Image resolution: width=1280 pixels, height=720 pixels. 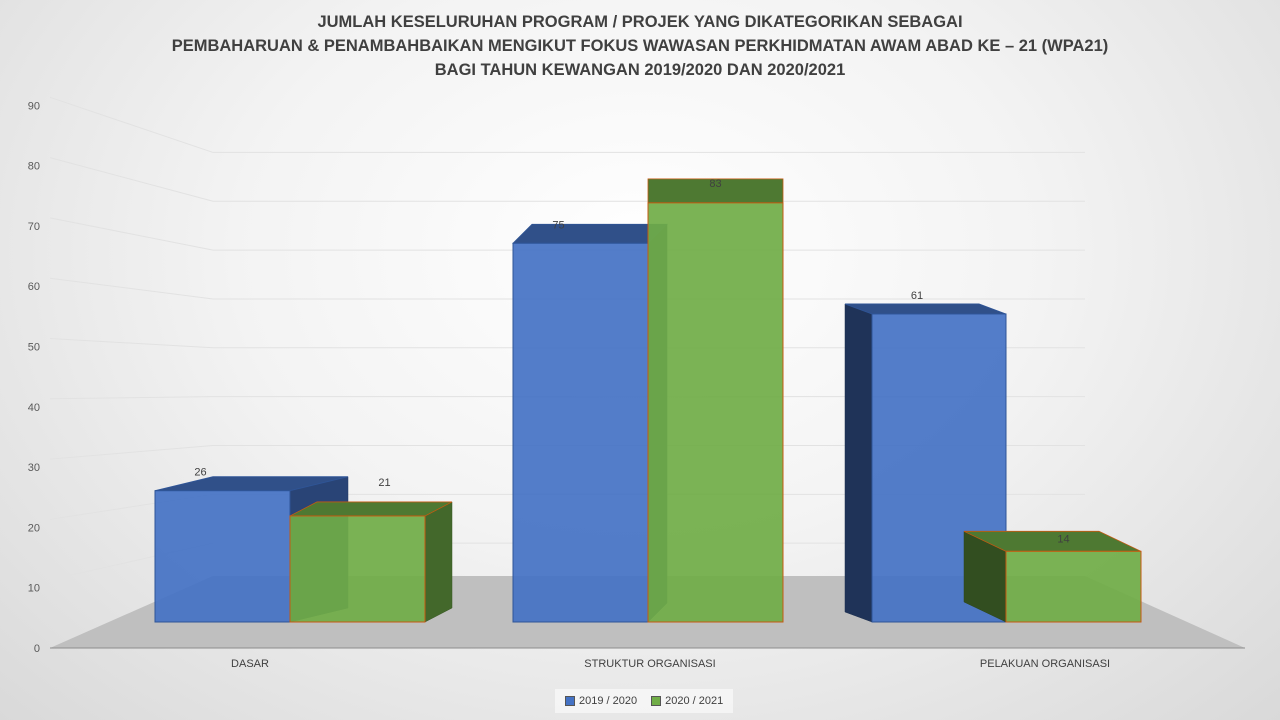 I want to click on x-category-label-2: STRUKTUR ORGANISASI, so click(x=649, y=664).